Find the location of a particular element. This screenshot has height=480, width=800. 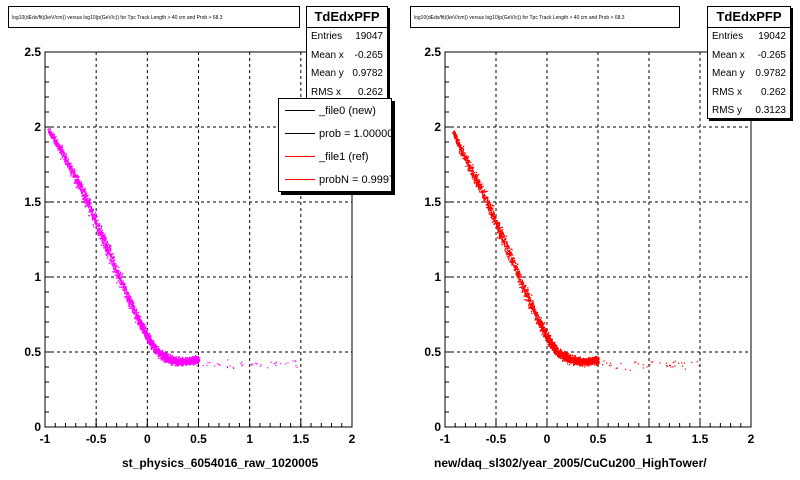

y-tick-label: 2 is located at coordinates (37, 127).